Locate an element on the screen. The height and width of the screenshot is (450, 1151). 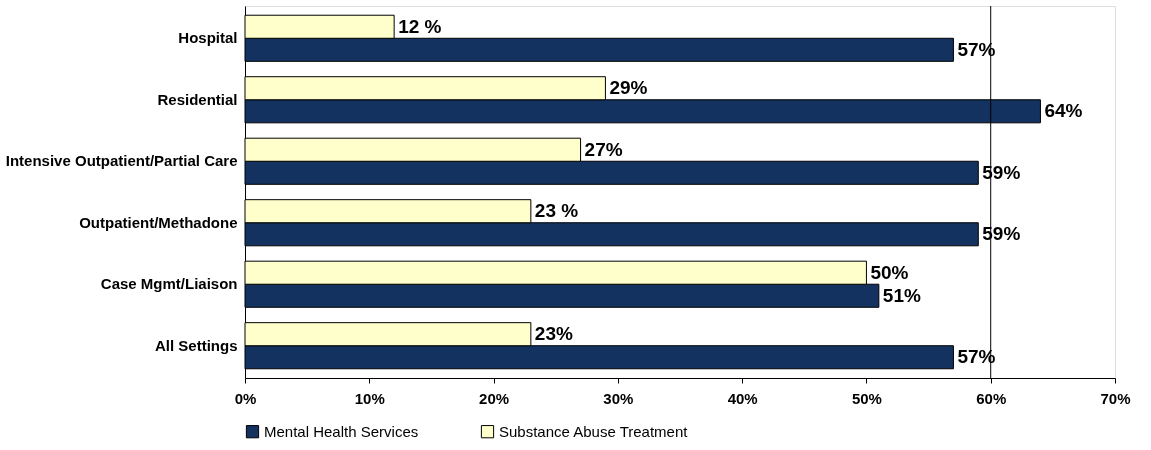
y-tick-label: Case Mgmt/Liaison is located at coordinates (169, 284).